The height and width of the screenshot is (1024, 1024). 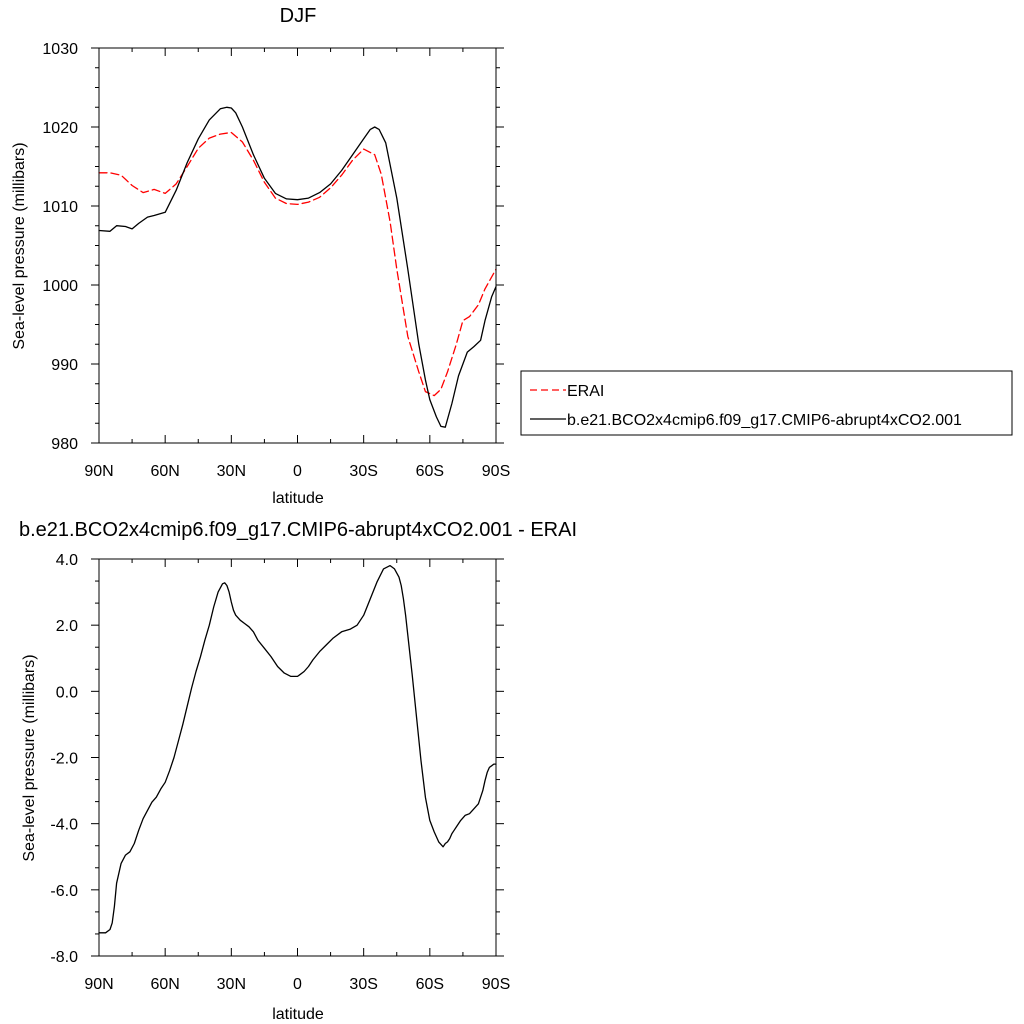 I want to click on y-tick-label: 4.0, so click(x=67, y=560).